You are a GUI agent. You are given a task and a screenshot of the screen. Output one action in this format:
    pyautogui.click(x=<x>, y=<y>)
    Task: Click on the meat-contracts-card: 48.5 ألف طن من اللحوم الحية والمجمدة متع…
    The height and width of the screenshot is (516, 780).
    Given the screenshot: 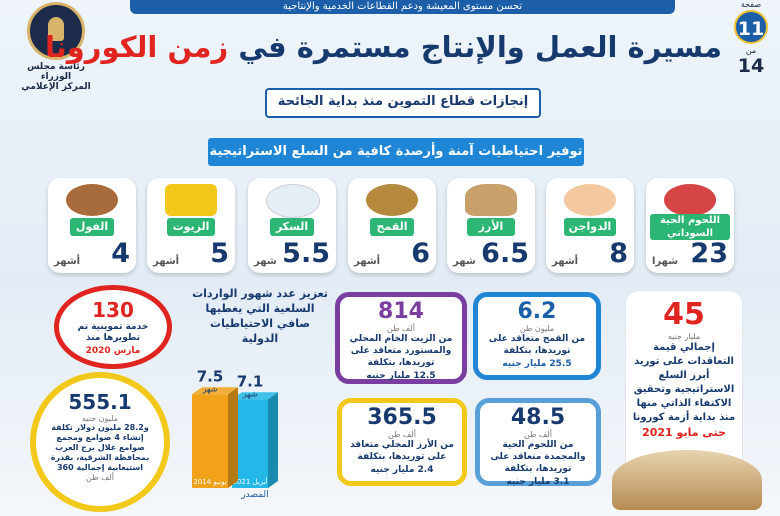 What is the action you would take?
    pyautogui.click(x=538, y=442)
    